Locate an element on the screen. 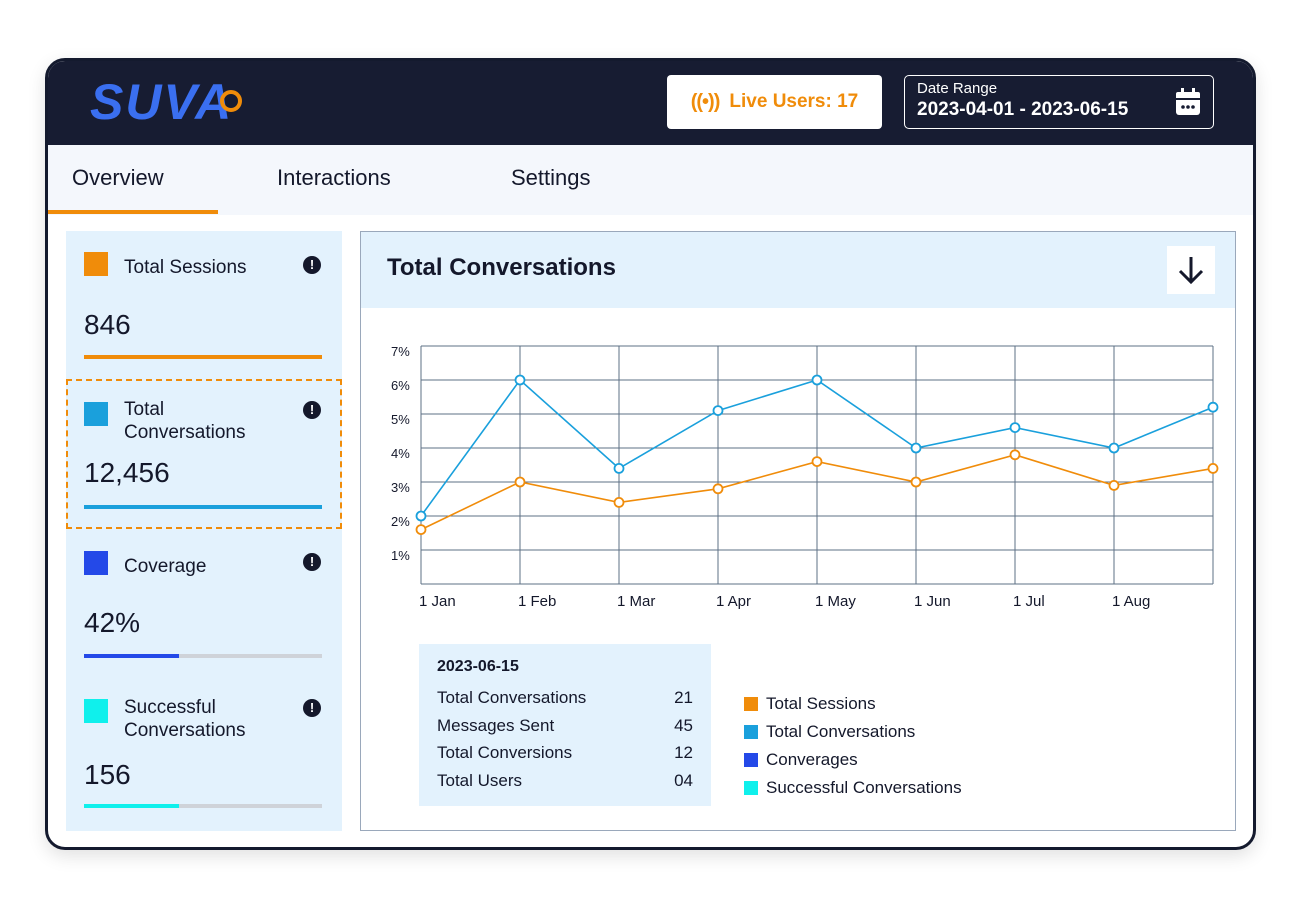 The image size is (1300, 900). metric-value: 846 is located at coordinates (107, 324).